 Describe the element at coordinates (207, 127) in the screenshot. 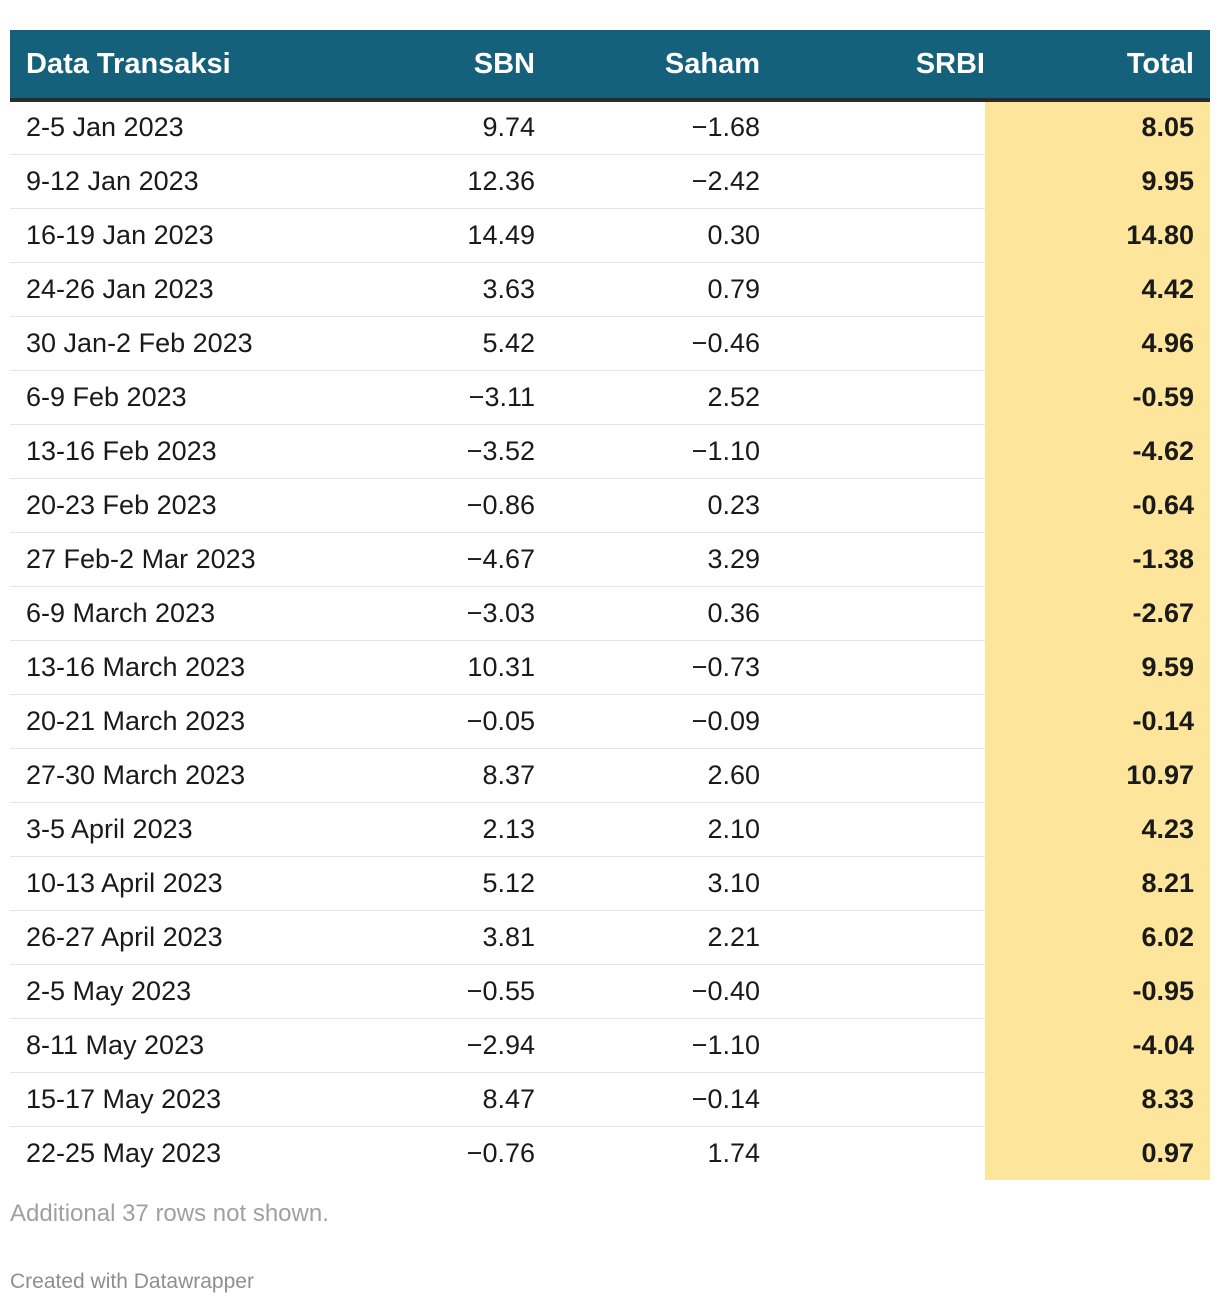

I see `cell-date: 2-5 Jan 2023` at that location.